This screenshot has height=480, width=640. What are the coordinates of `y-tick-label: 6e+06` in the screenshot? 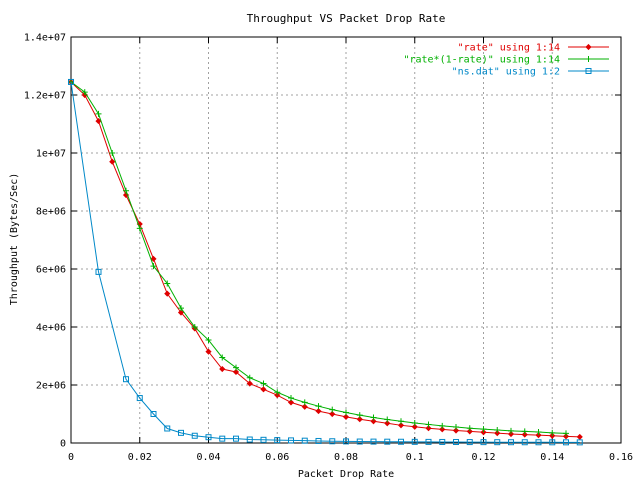 It's located at (51, 270).